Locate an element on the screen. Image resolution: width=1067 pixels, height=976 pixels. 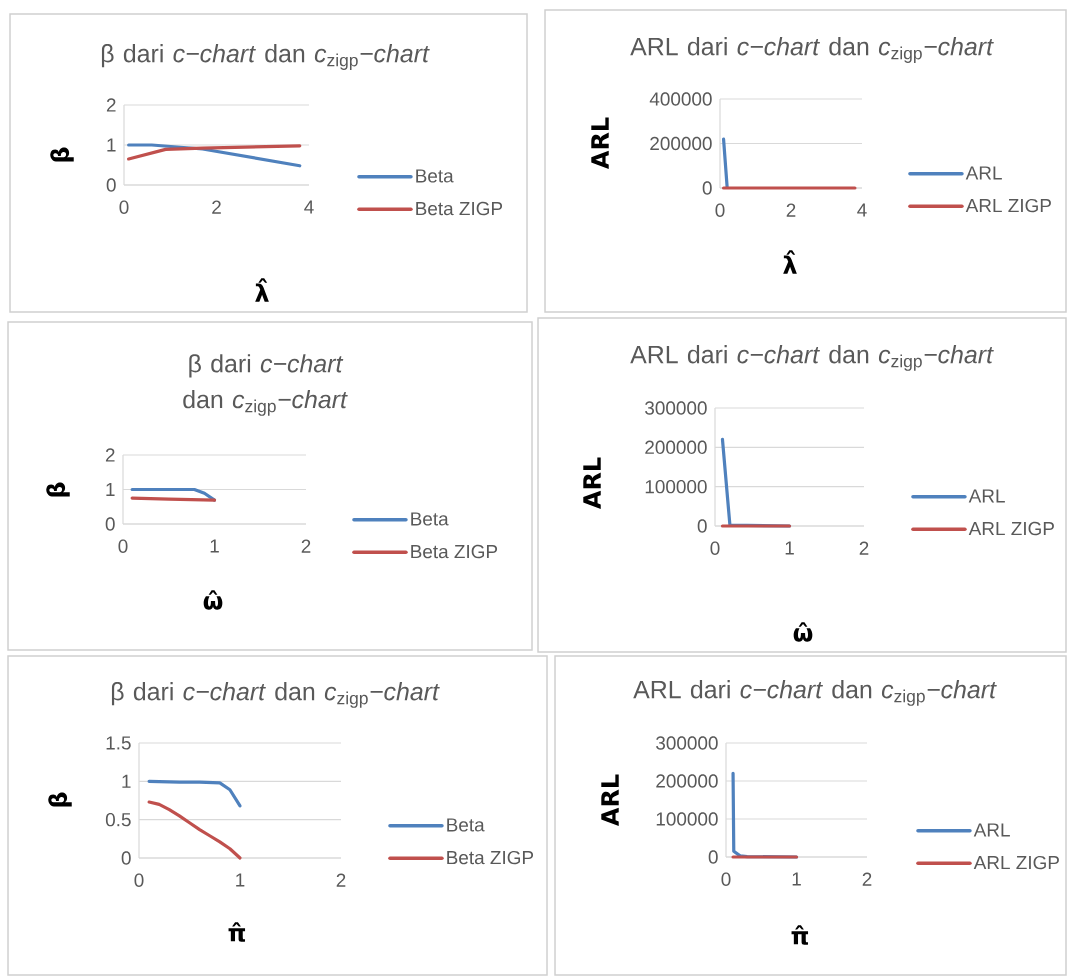
y-tick-label: 1.5 is located at coordinates (118, 743).